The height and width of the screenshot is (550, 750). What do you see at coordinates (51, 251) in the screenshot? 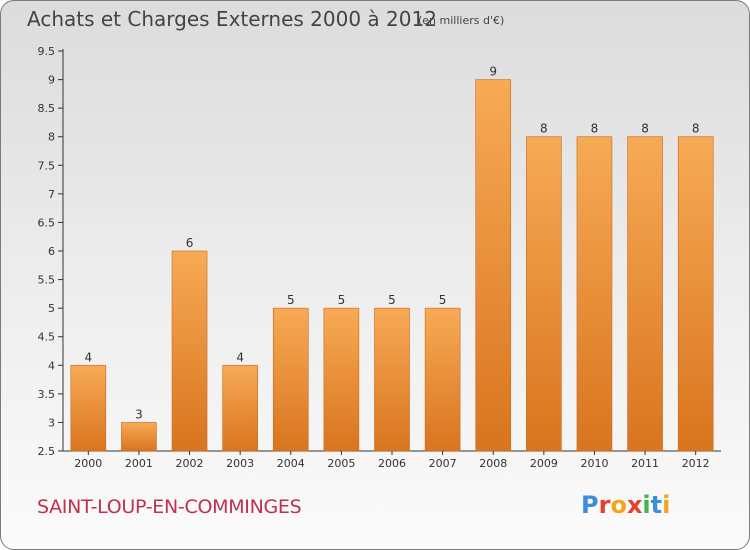
I see `y-tick-label: 6` at bounding box center [51, 251].